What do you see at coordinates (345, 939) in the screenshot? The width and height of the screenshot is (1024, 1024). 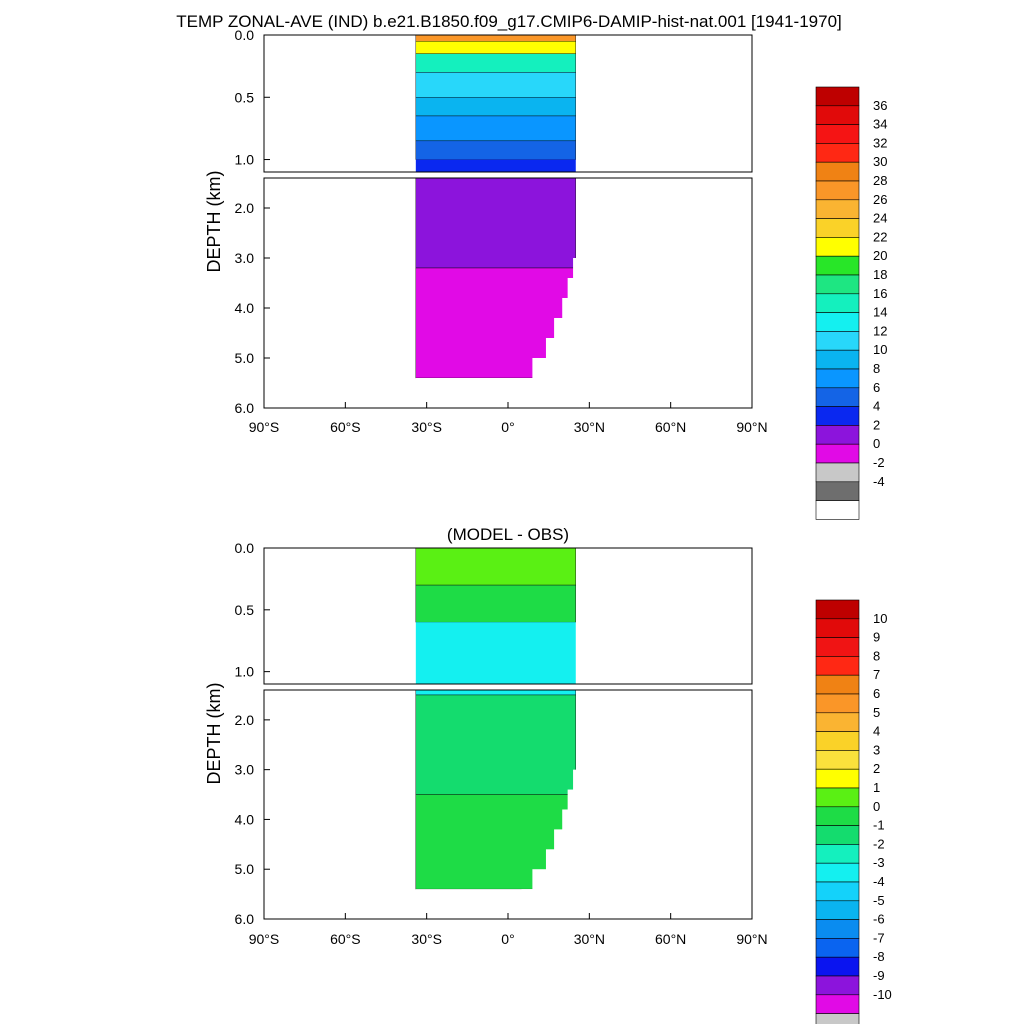 I see `x-tick-label: 60°S` at bounding box center [345, 939].